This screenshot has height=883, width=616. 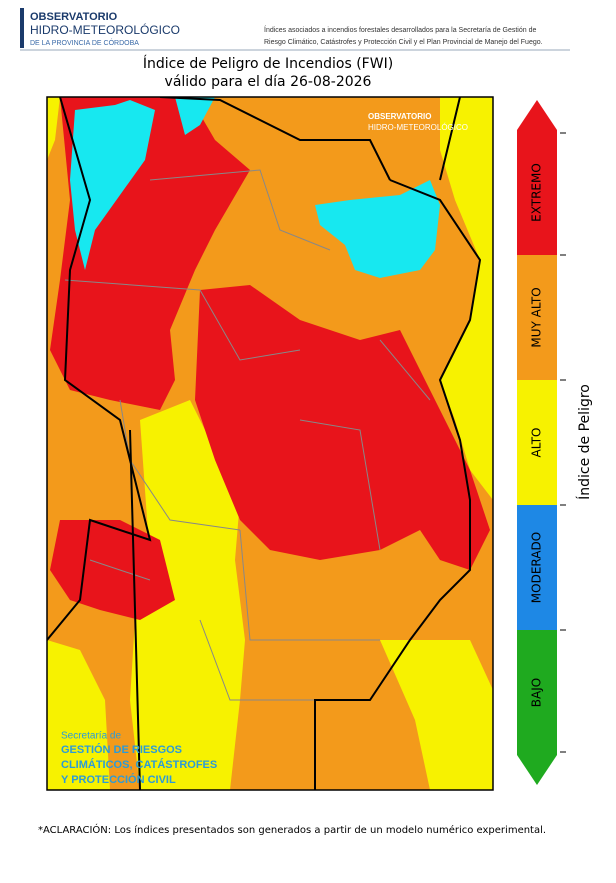 I want to click on watermark: GESTIÓN DE RIESGOS, so click(x=121, y=749).